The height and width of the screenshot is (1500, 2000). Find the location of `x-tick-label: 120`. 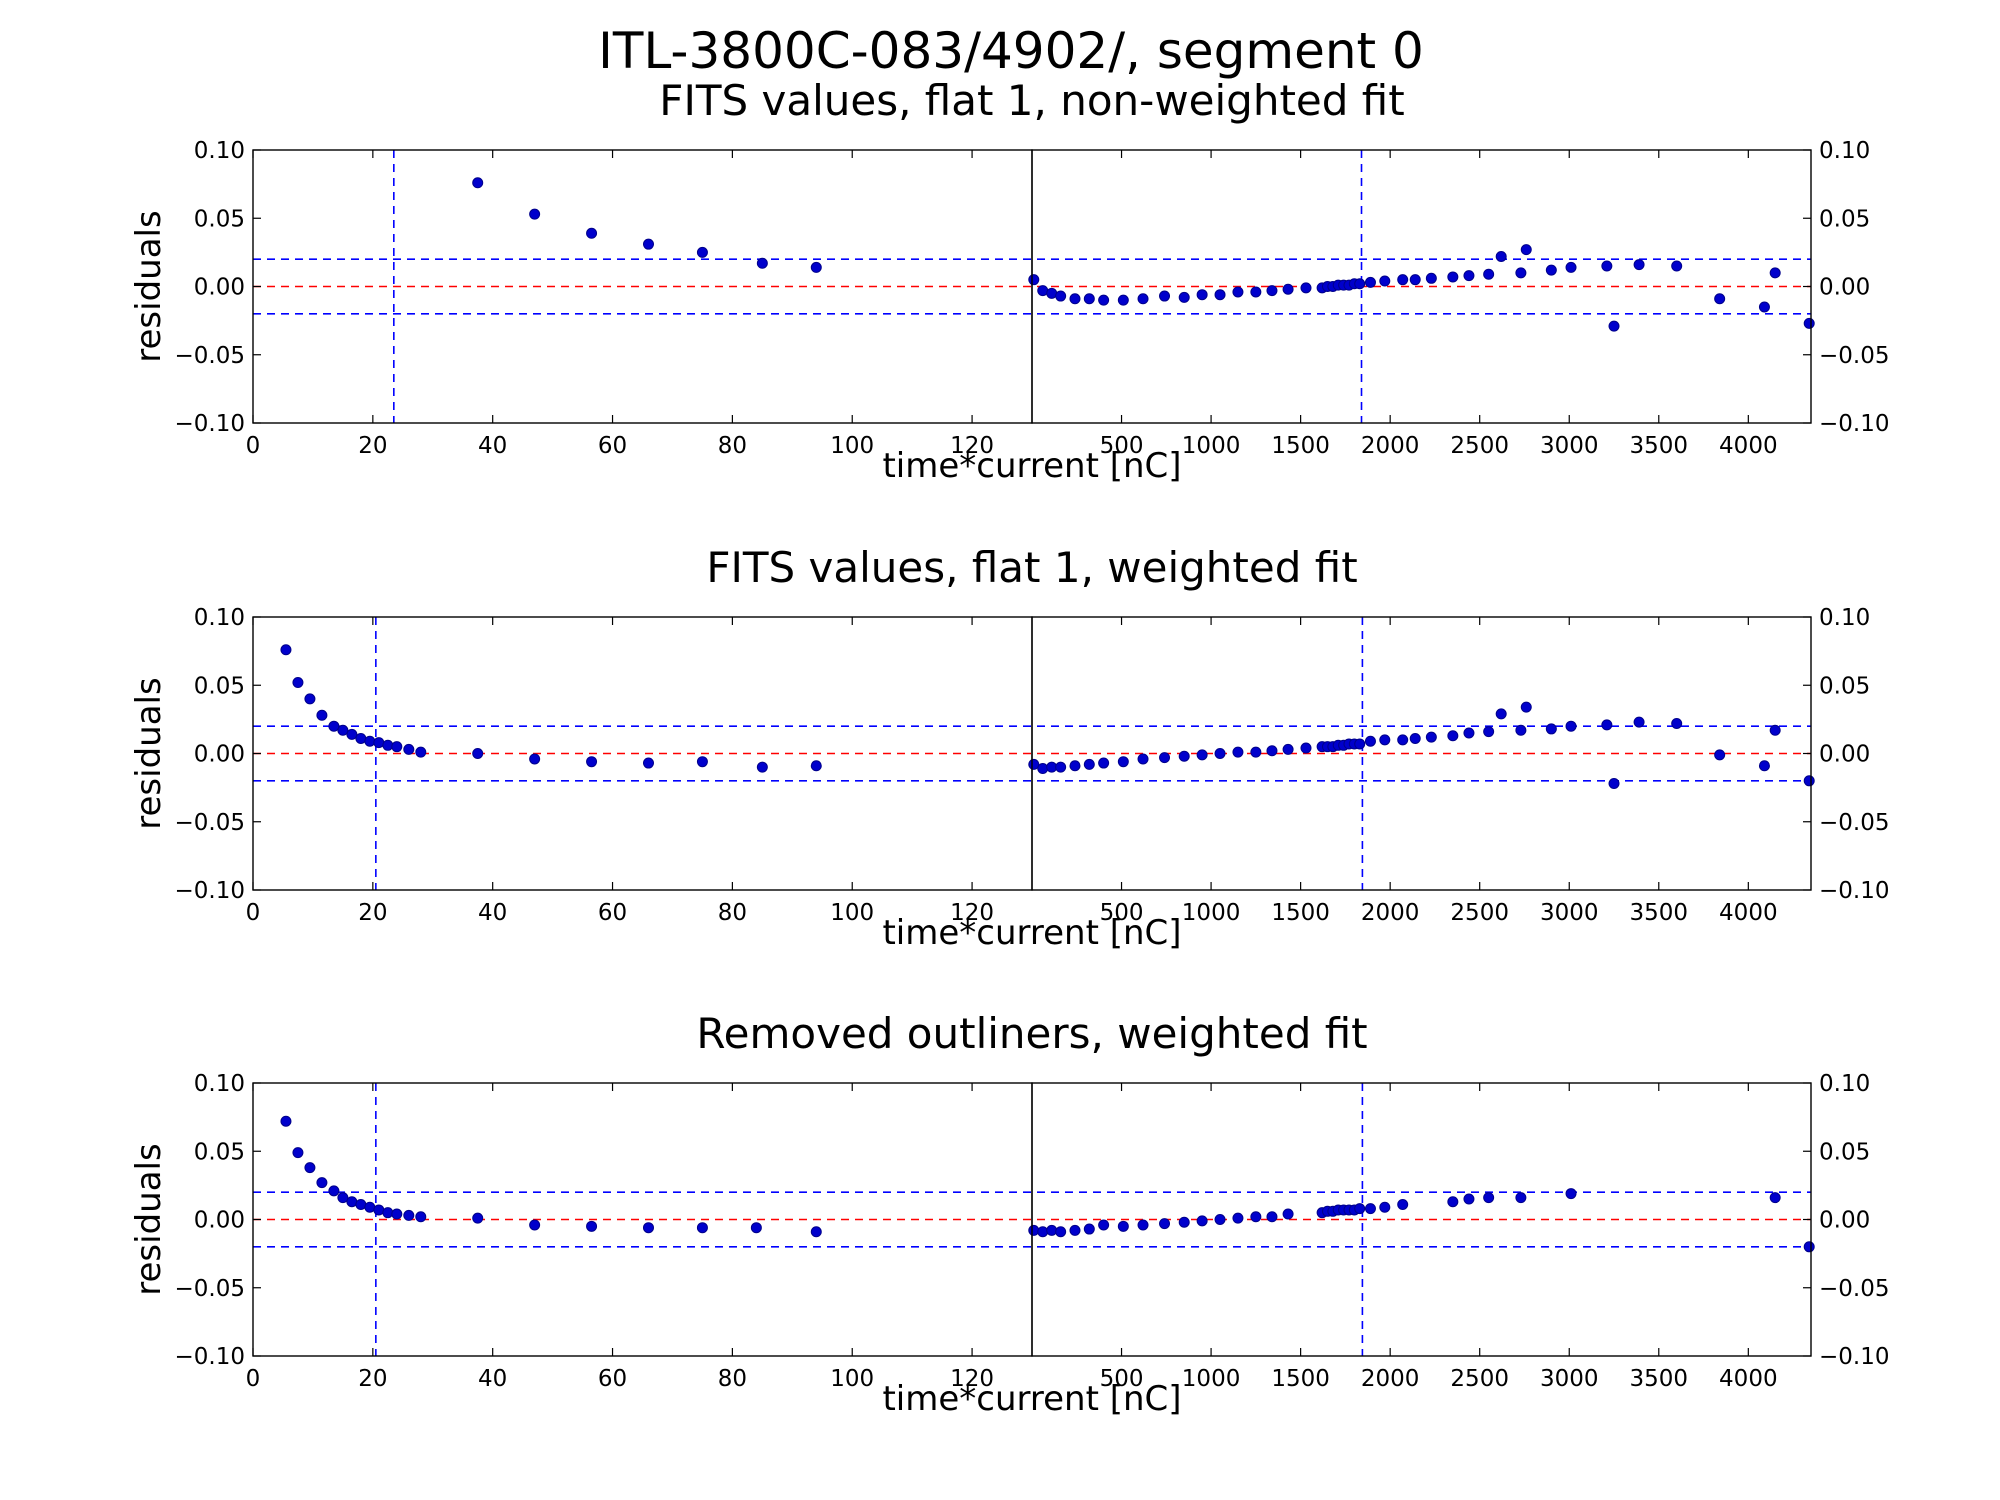

x-tick-label: 120 is located at coordinates (972, 1379).